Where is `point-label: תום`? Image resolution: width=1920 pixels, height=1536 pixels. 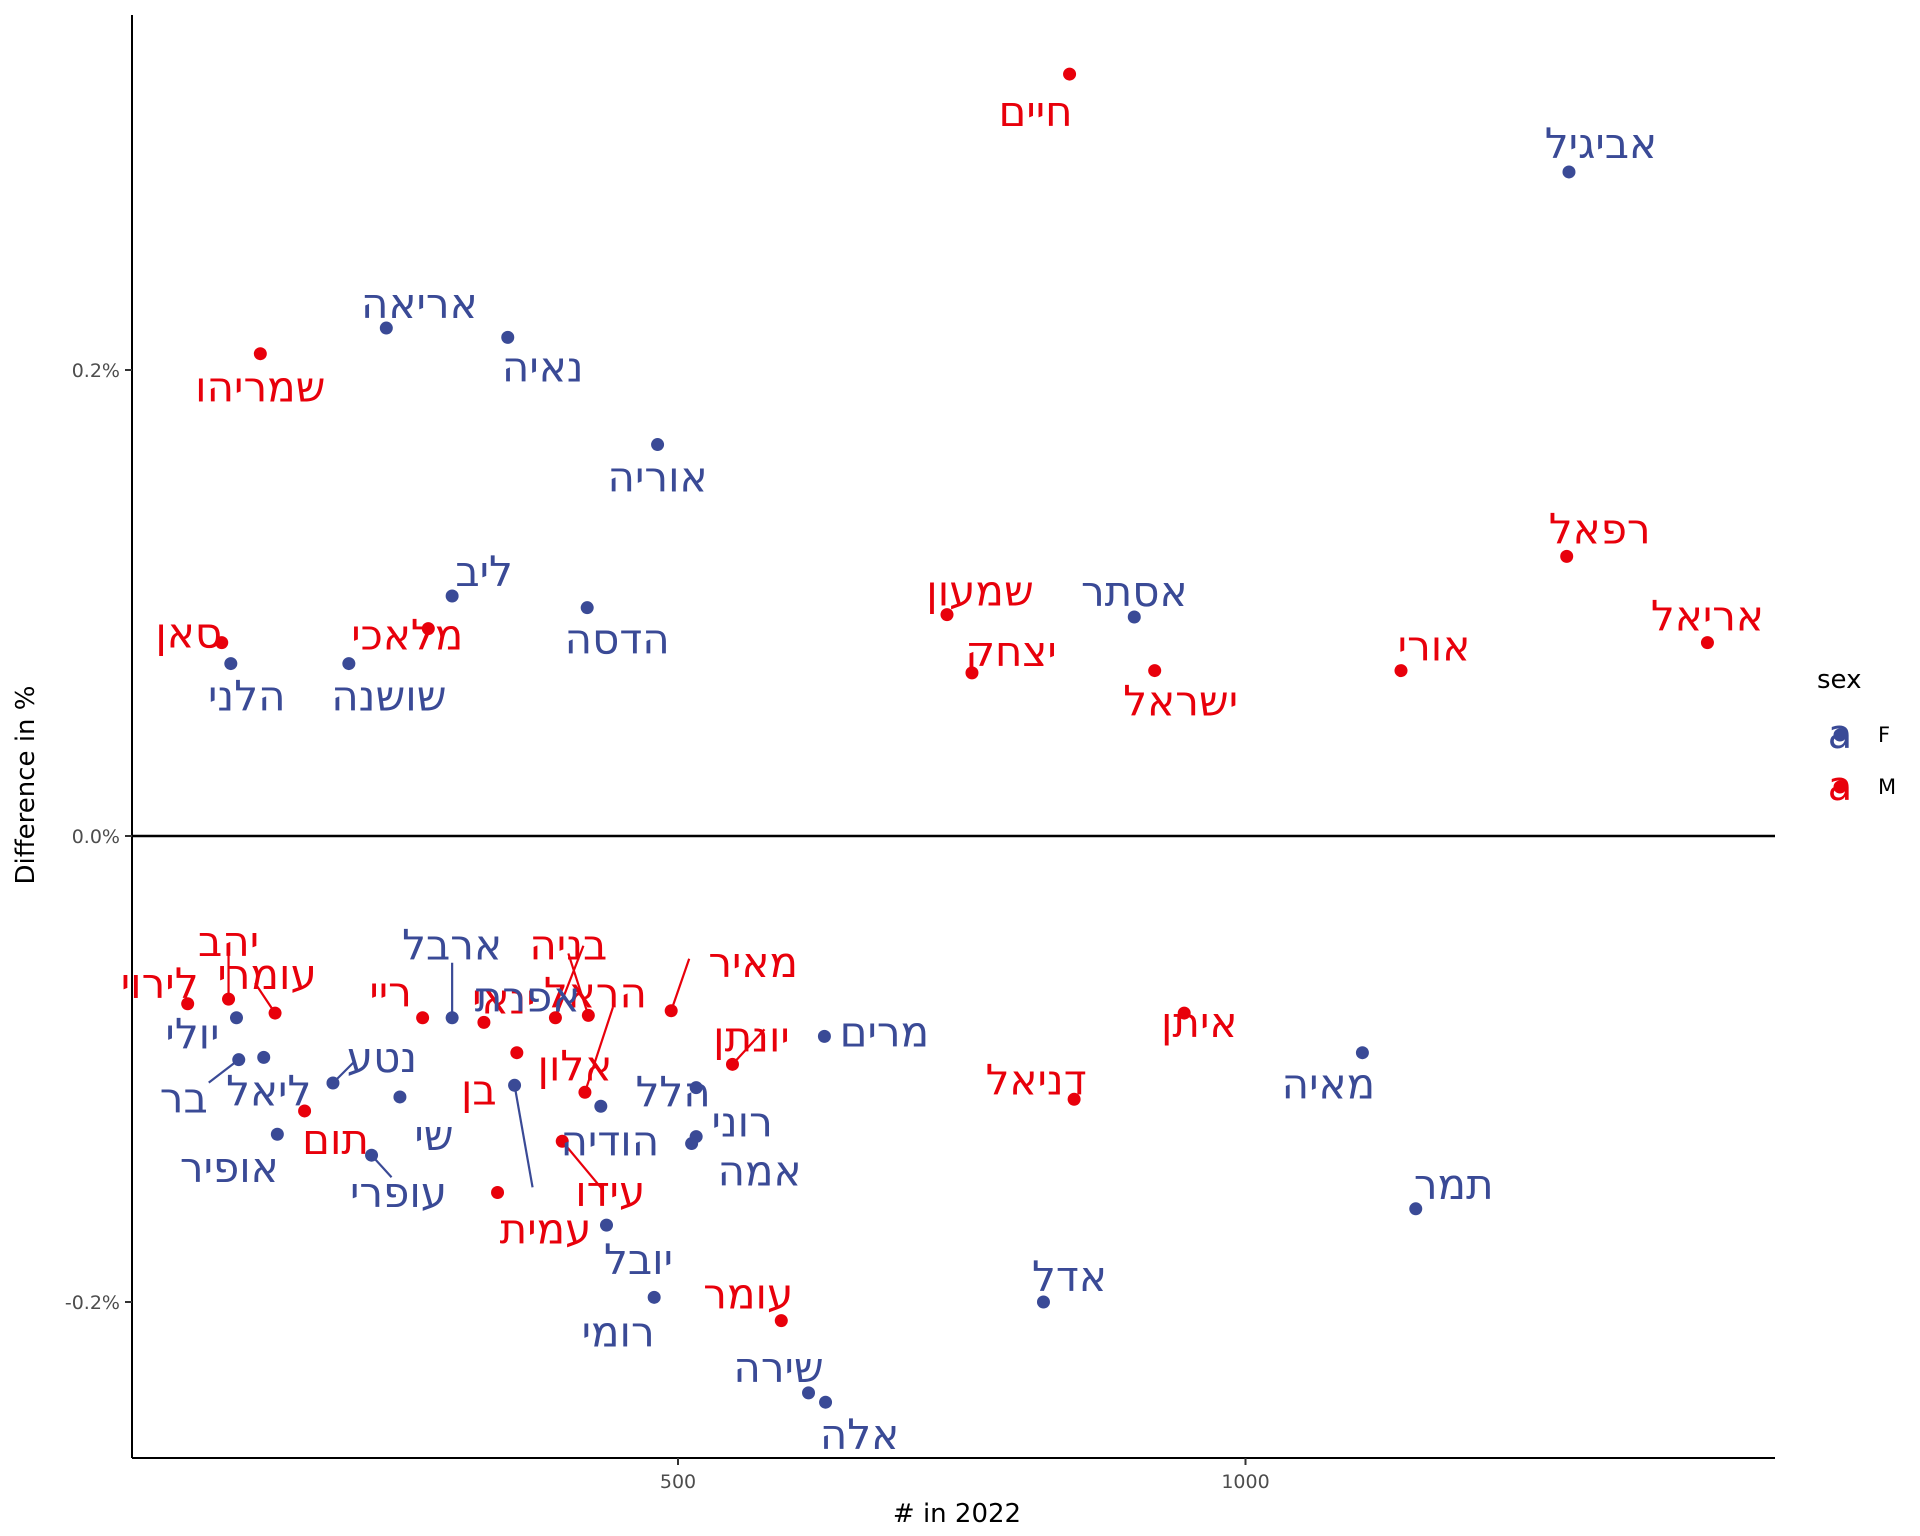 point-label: תום is located at coordinates (335, 1139).